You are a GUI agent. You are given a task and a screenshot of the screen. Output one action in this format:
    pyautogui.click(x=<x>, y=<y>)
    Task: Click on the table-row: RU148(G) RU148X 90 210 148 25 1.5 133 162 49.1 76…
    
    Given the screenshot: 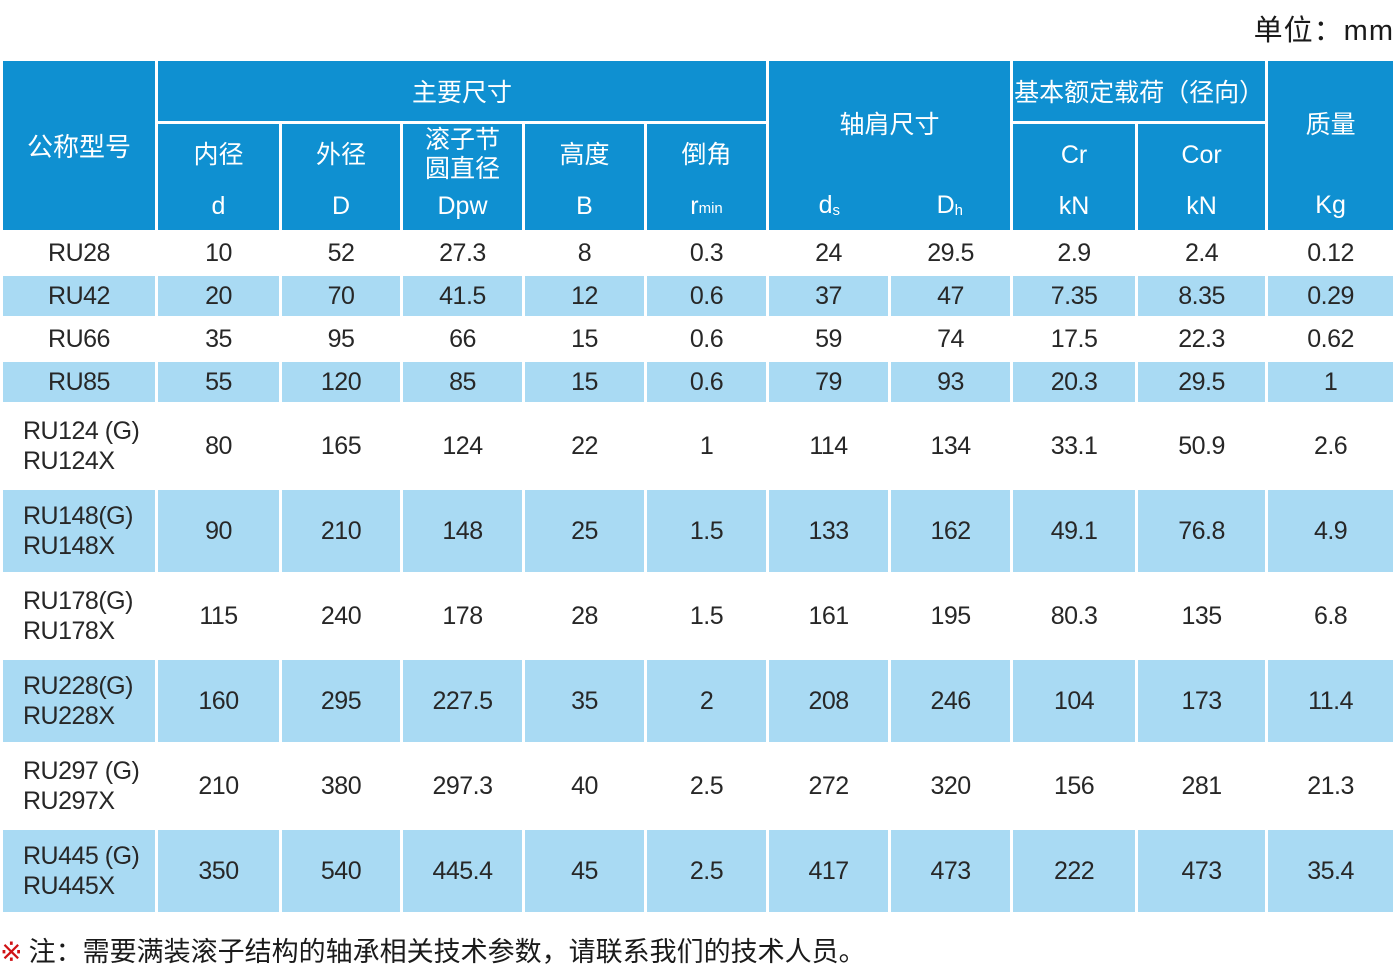 What is the action you would take?
    pyautogui.click(x=698, y=531)
    